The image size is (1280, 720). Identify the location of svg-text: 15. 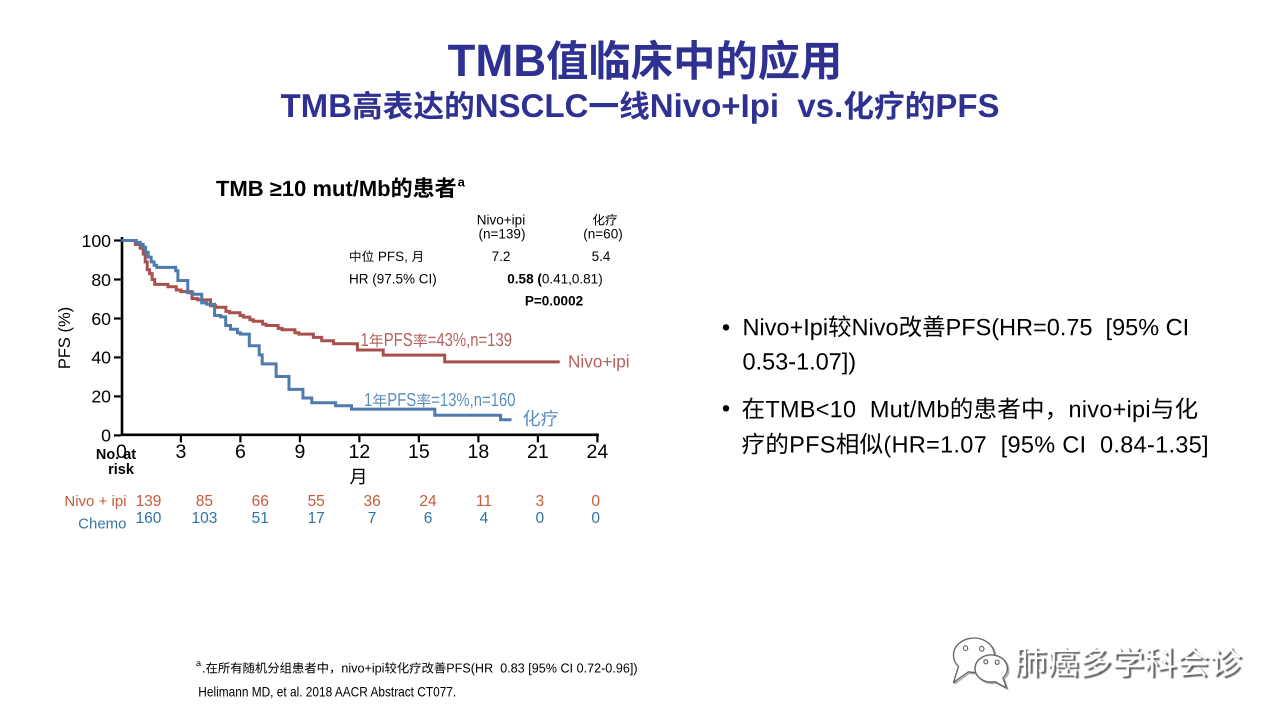
(419, 452).